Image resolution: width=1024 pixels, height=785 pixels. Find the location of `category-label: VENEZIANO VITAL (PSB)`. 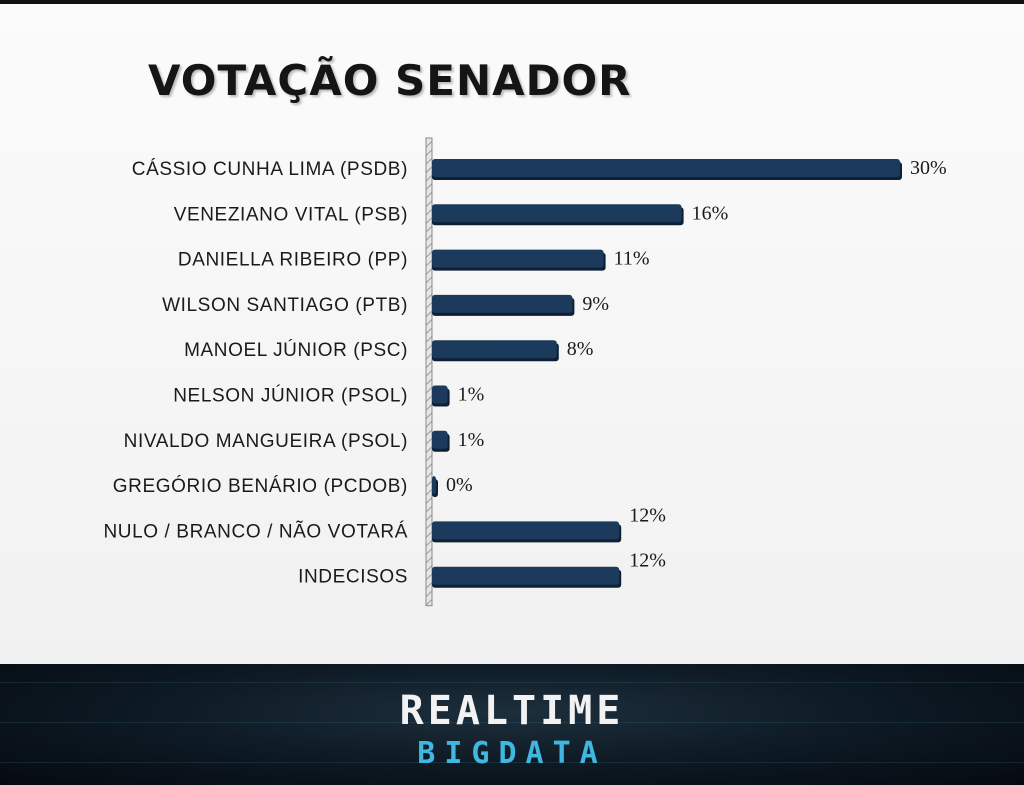

category-label: VENEZIANO VITAL (PSB) is located at coordinates (291, 214).